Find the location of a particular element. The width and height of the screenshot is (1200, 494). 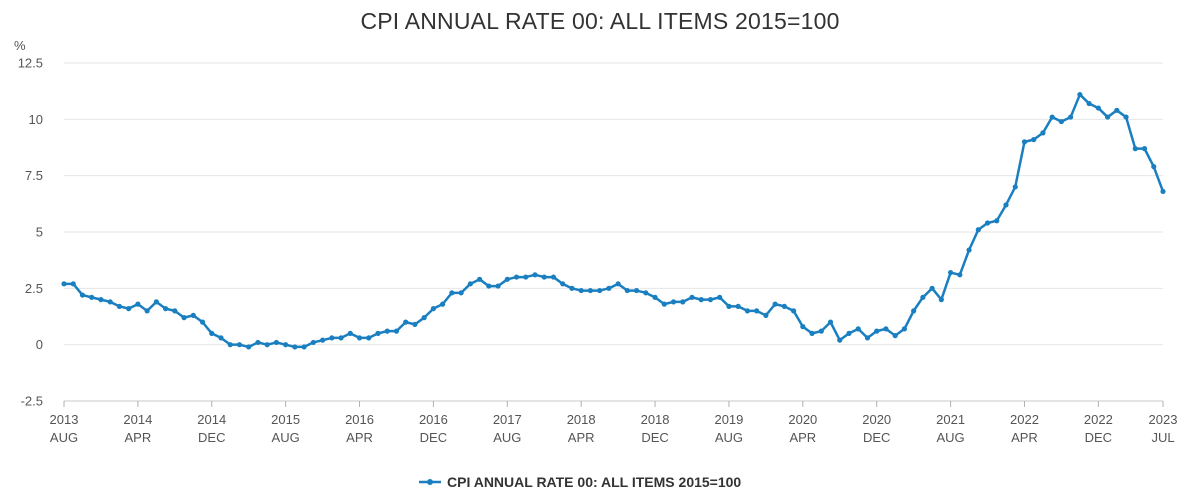

x-tick-label-year: 2020 is located at coordinates (802, 419).